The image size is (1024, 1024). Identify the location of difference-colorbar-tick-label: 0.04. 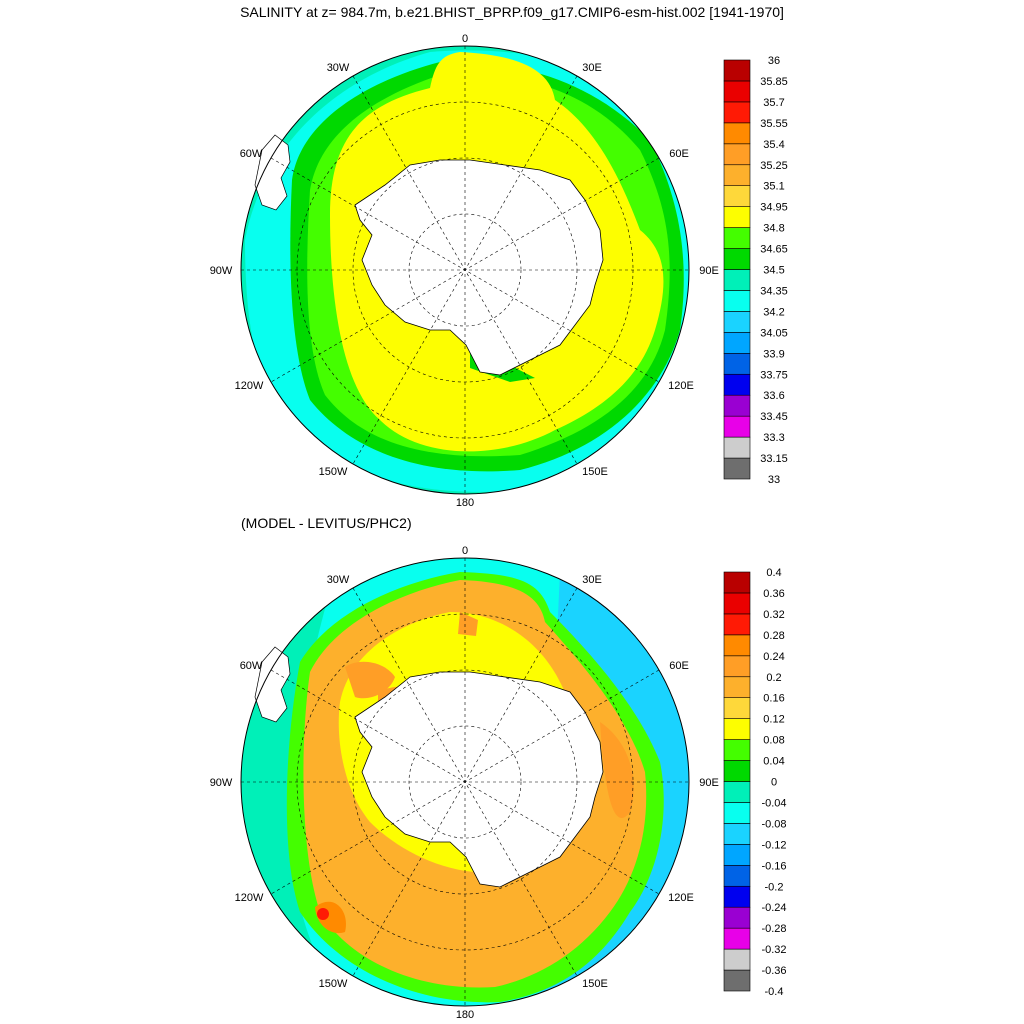
(773, 762).